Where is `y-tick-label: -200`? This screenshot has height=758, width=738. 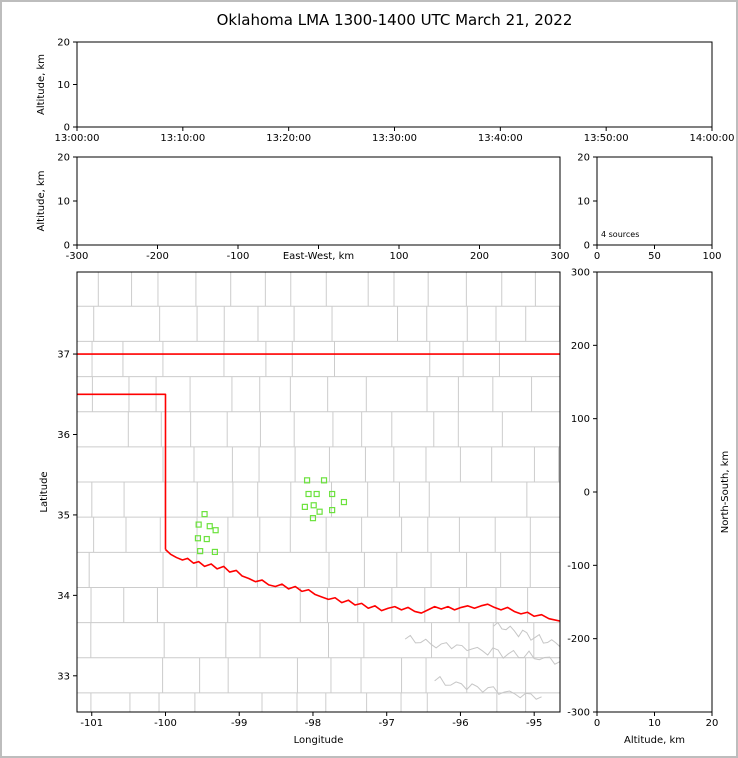
y-tick-label: -200 is located at coordinates (578, 639).